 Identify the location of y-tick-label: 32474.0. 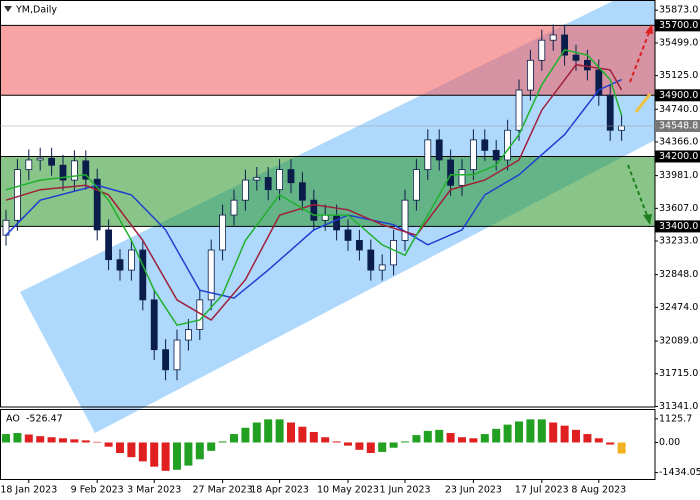
(678, 307).